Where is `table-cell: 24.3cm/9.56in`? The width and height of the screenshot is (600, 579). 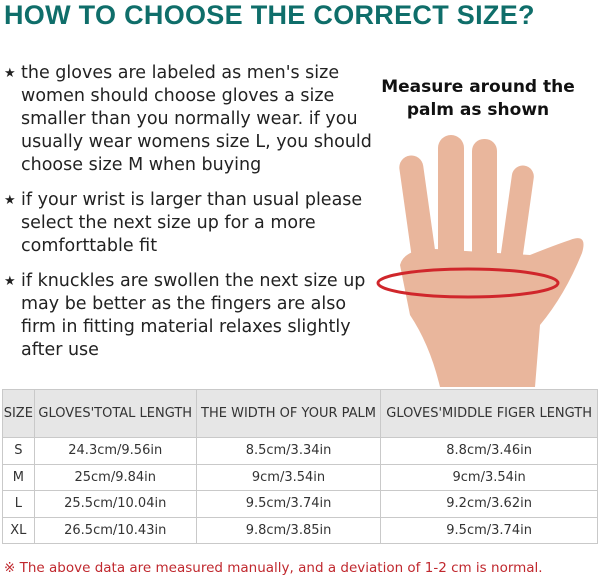 table-cell: 24.3cm/9.56in is located at coordinates (115, 451).